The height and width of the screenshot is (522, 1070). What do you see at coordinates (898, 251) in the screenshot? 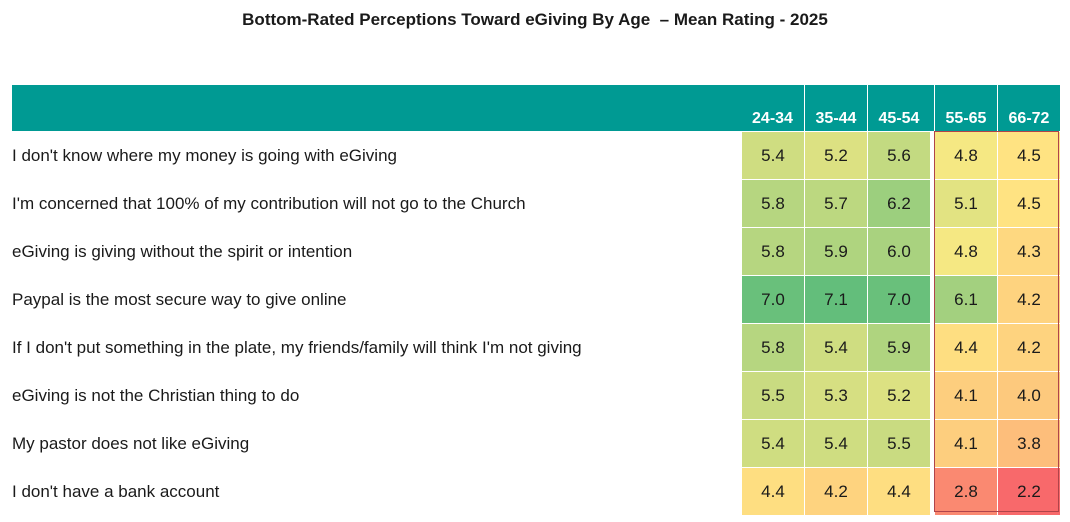
I see `data-cell: 6.0` at bounding box center [898, 251].